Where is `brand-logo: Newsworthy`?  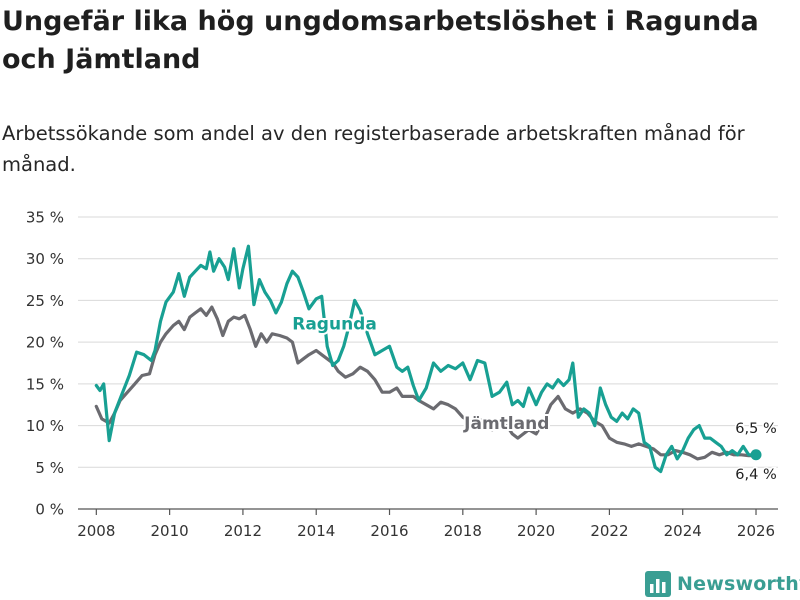 brand-logo: Newsworthy is located at coordinates (722, 584).